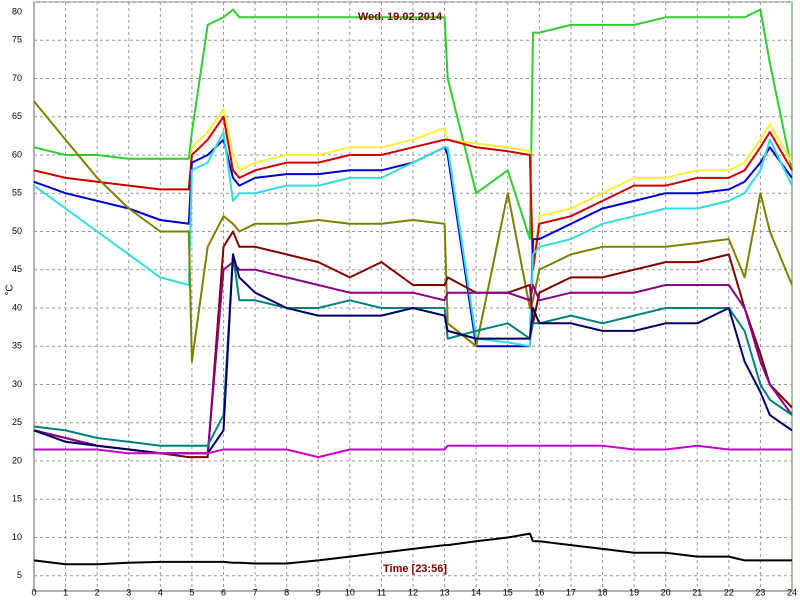 This screenshot has width=800, height=600. What do you see at coordinates (381, 592) in the screenshot?
I see `x-tick-label: 11` at bounding box center [381, 592].